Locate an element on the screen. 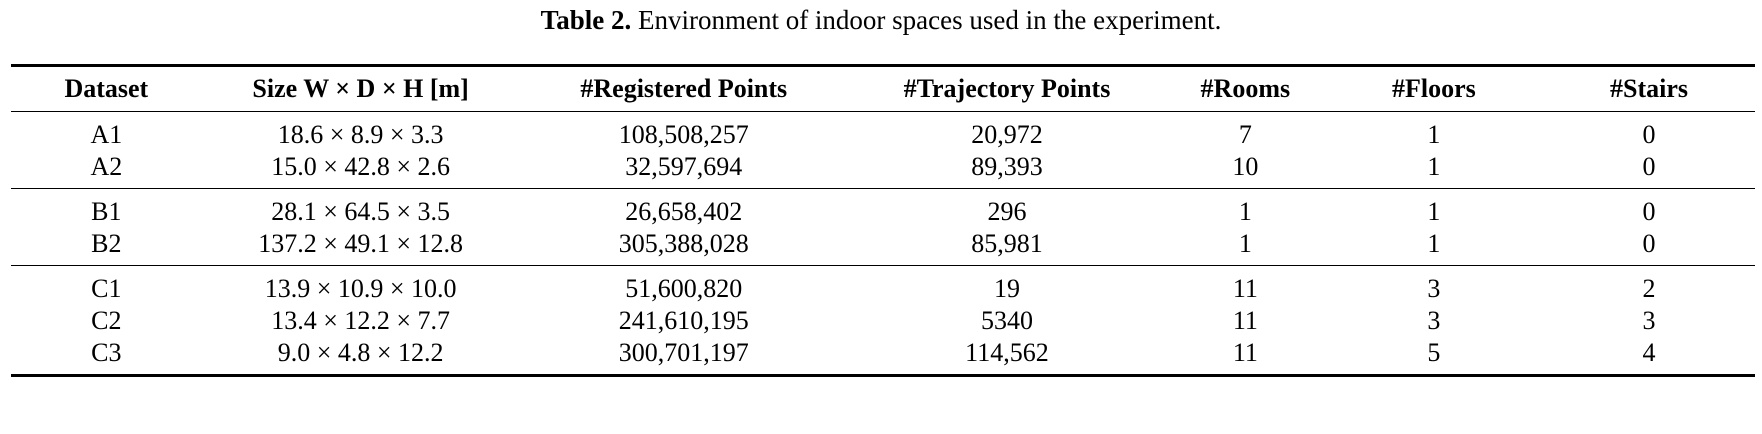  cell-dataset: C3 is located at coordinates (106, 352).